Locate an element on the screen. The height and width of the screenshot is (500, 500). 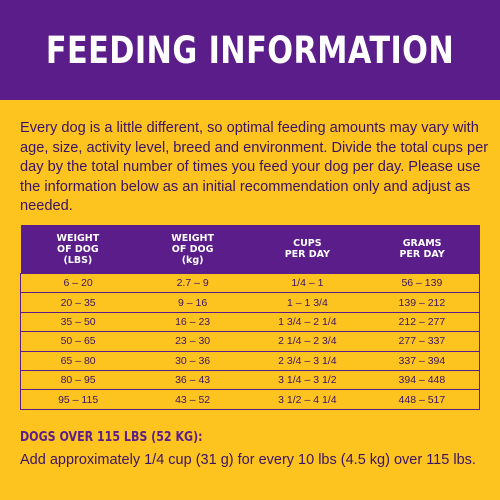
cell-cups: 1/4 – 1 is located at coordinates (307, 283).